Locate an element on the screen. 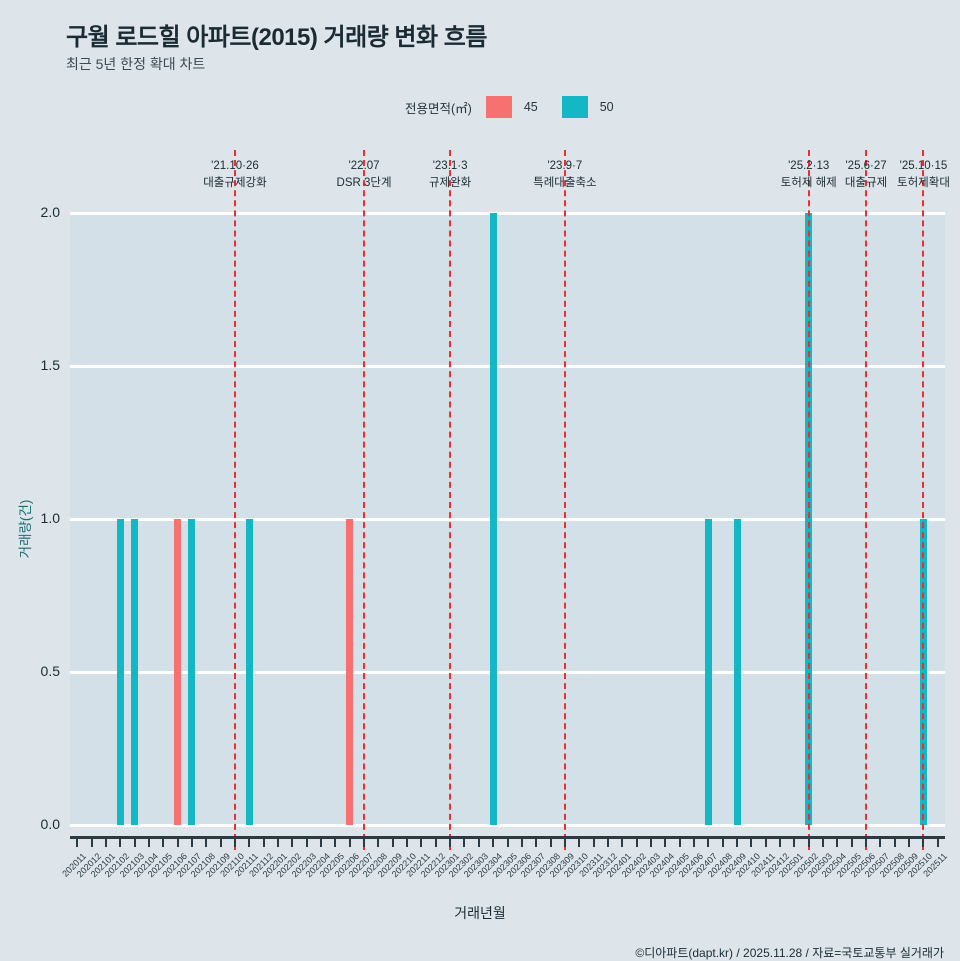  annotation-date: '25.2·13 is located at coordinates (809, 166).